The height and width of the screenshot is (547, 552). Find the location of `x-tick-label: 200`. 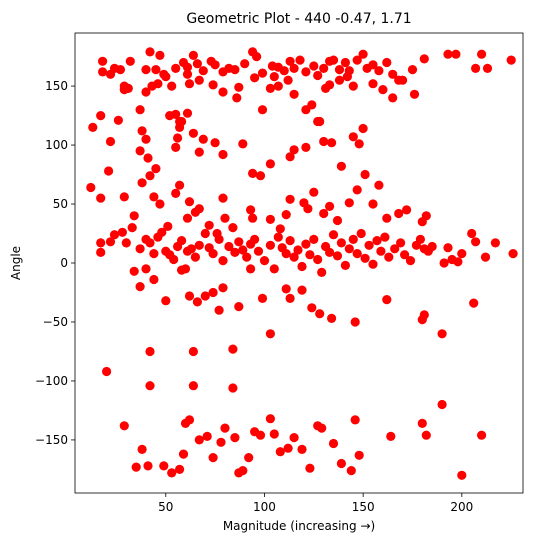

x-tick-label: 200 is located at coordinates (461, 507).